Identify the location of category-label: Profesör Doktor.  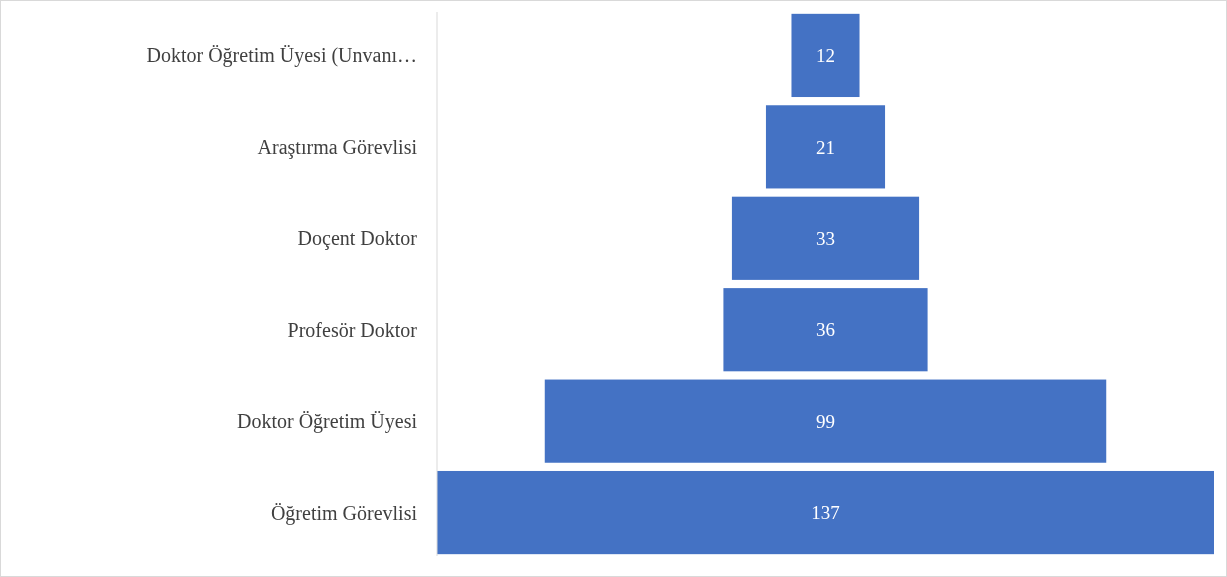
(352, 329).